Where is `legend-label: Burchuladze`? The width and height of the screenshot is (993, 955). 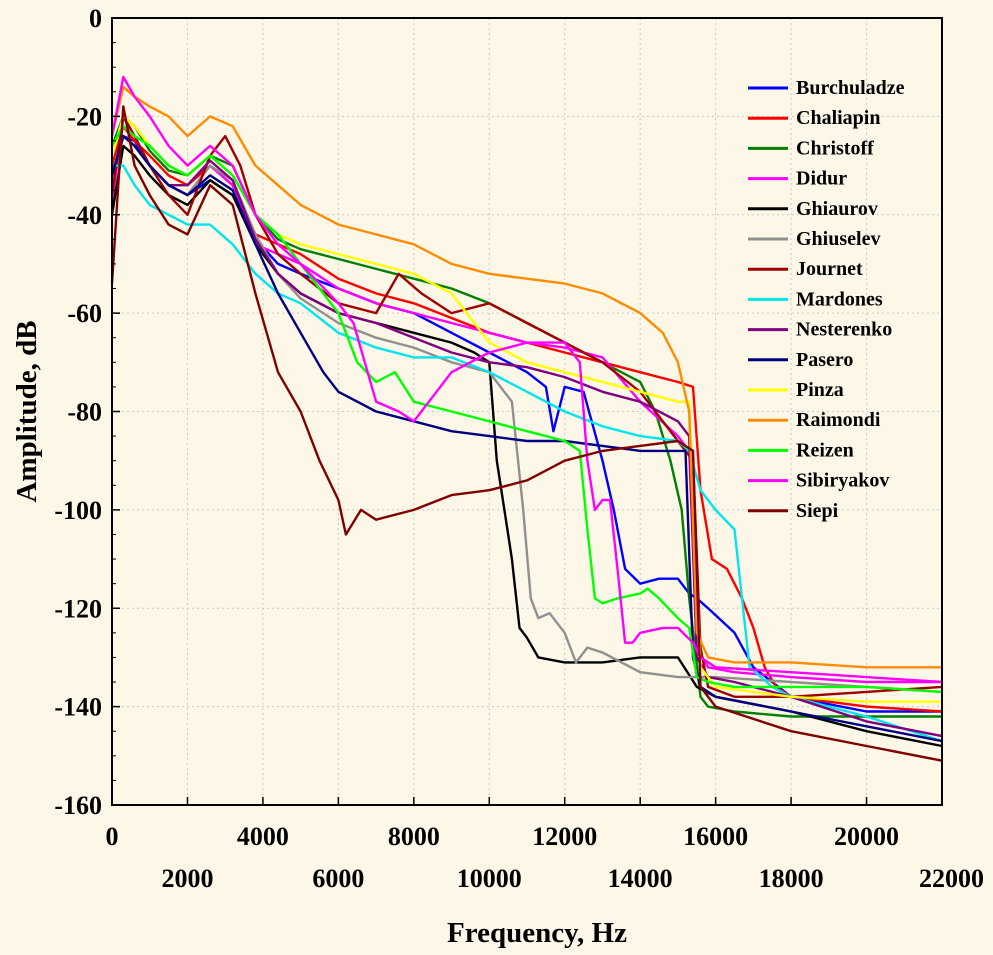 legend-label: Burchuladze is located at coordinates (850, 88).